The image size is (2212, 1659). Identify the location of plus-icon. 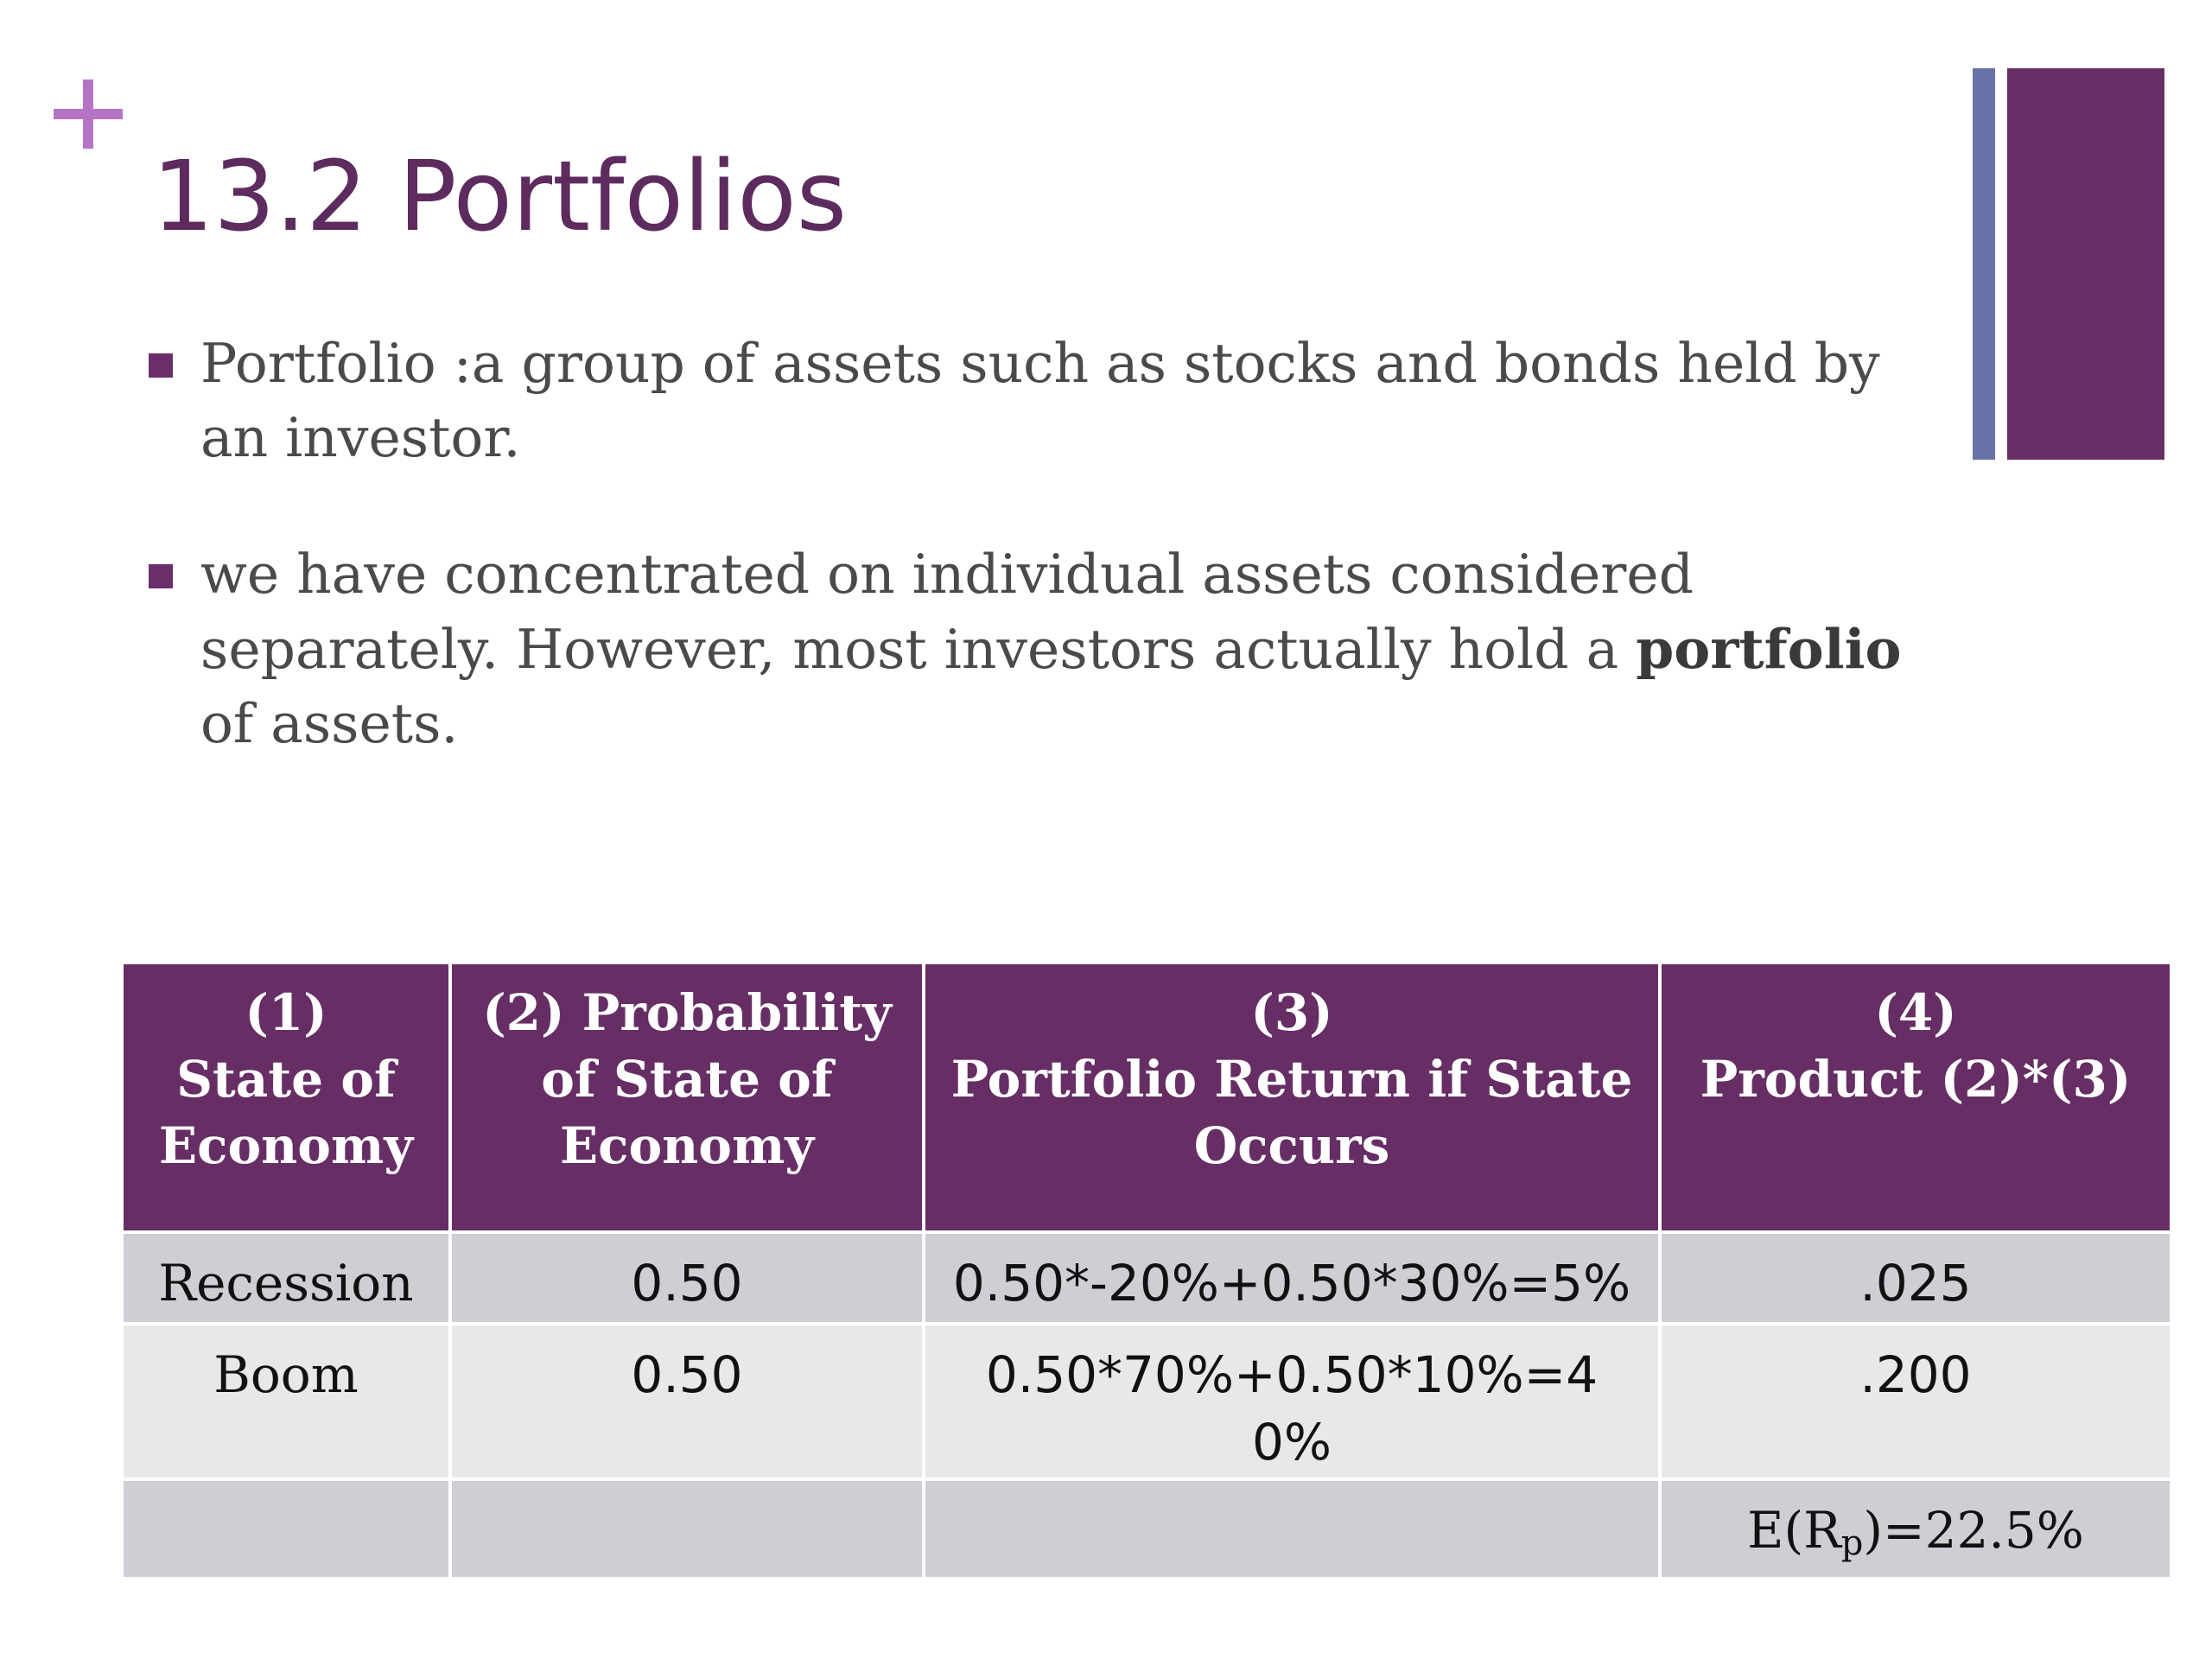
(88, 114).